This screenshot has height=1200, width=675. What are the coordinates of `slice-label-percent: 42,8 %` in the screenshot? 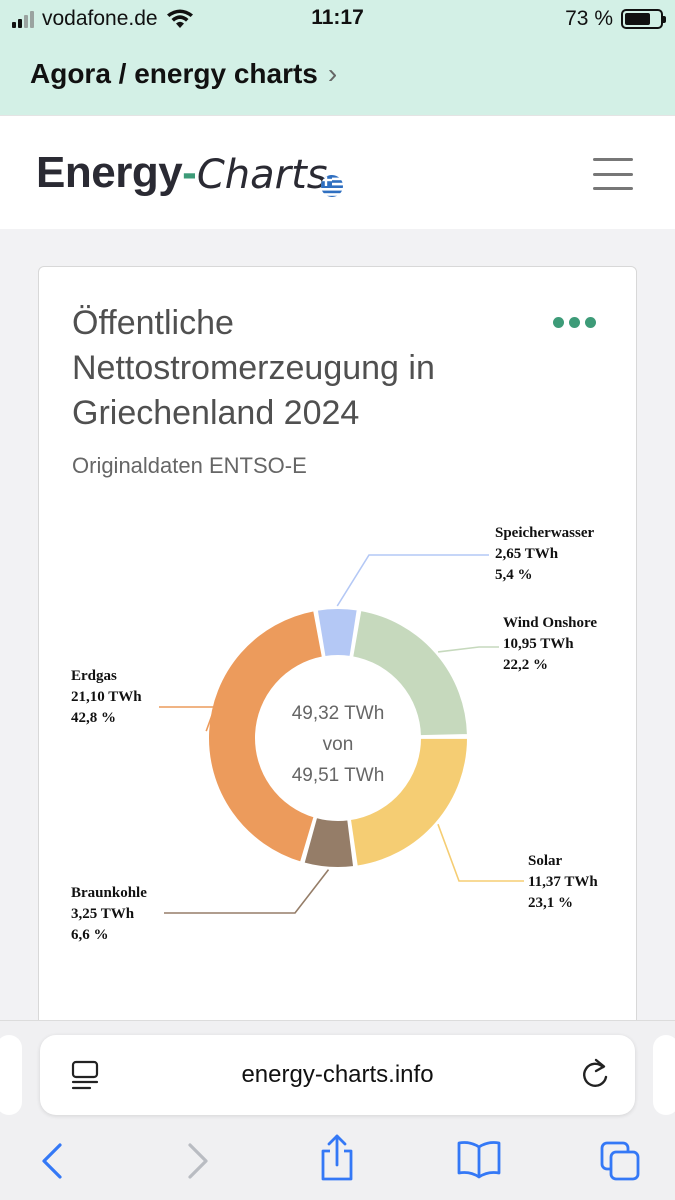 It's located at (93, 718).